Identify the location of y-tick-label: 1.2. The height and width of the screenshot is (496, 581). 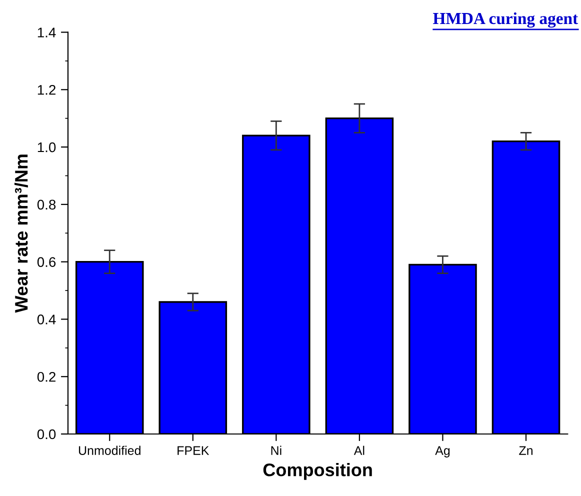
(47, 89).